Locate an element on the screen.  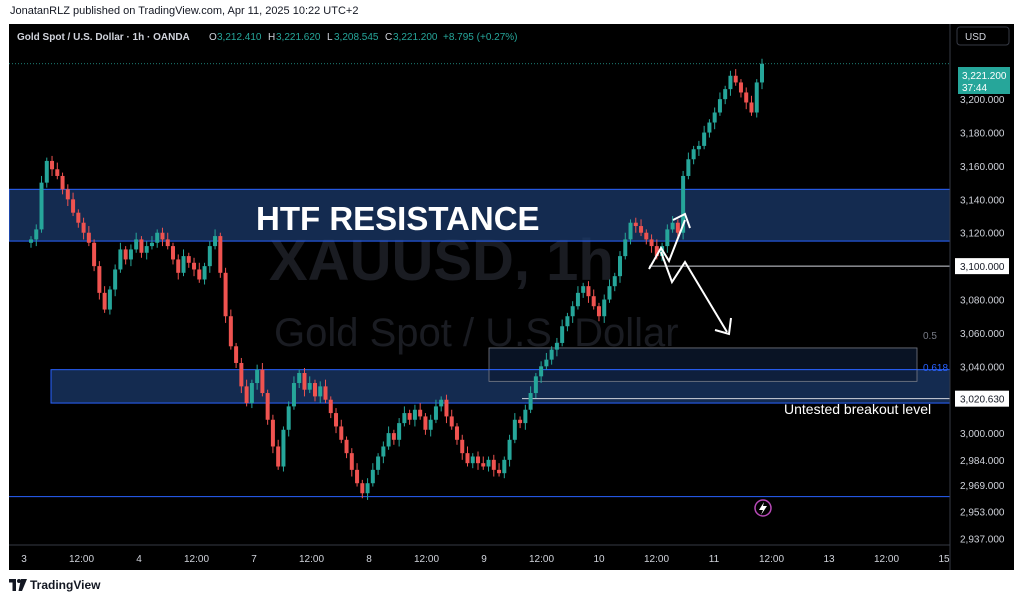
last-price-tag: 3,221.200 37:44 is located at coordinates (984, 80).